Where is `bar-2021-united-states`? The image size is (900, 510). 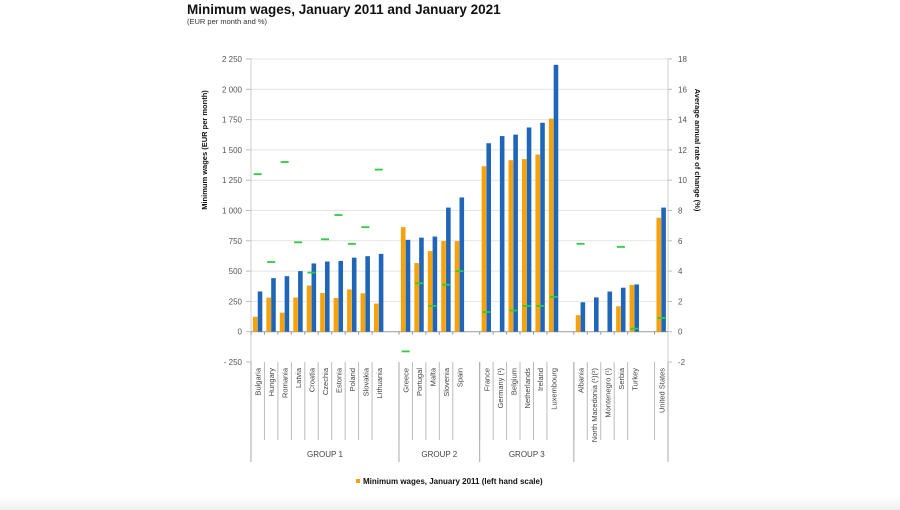
bar-2021-united-states is located at coordinates (663, 269).